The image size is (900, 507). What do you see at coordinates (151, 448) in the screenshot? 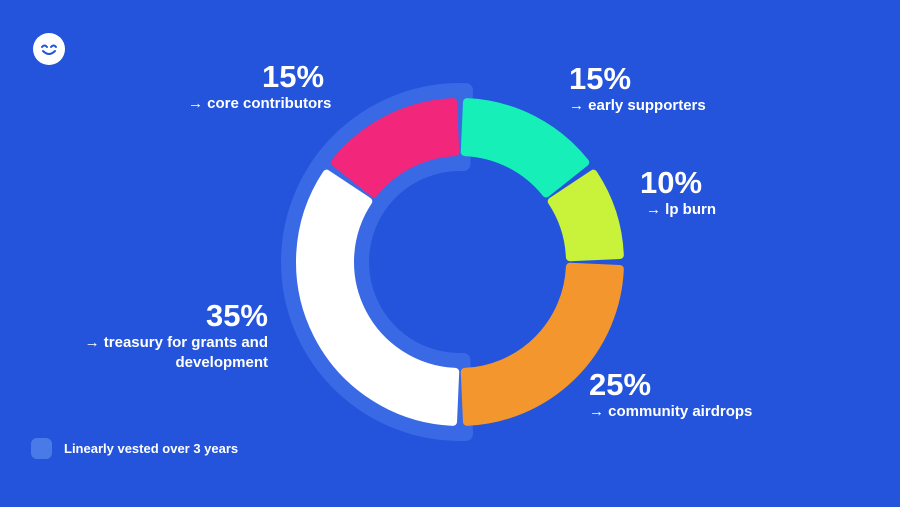
I see `legend-text: Linearly vested over 3 years` at bounding box center [151, 448].